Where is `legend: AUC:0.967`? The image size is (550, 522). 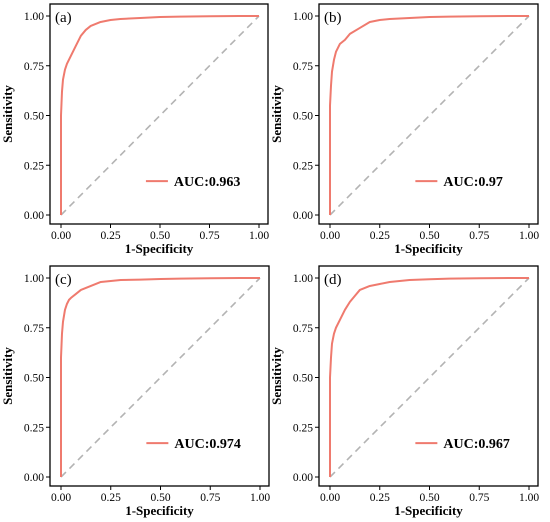
legend: AUC:0.967 is located at coordinates (462, 444).